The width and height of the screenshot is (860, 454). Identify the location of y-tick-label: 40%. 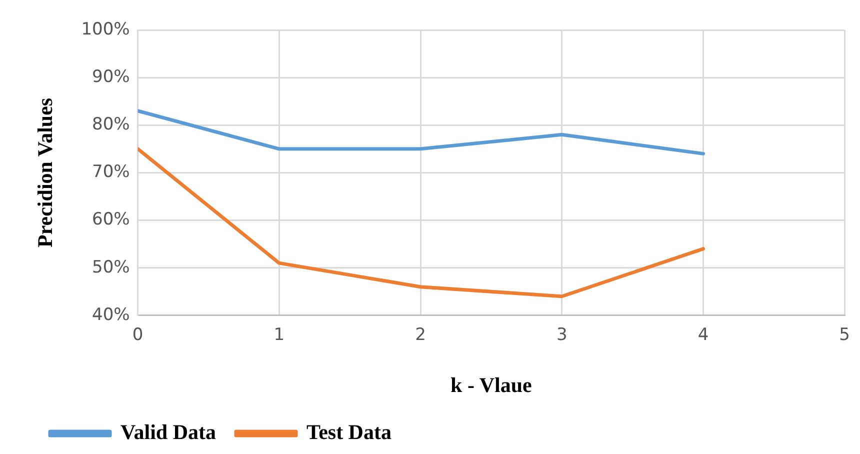
(111, 314).